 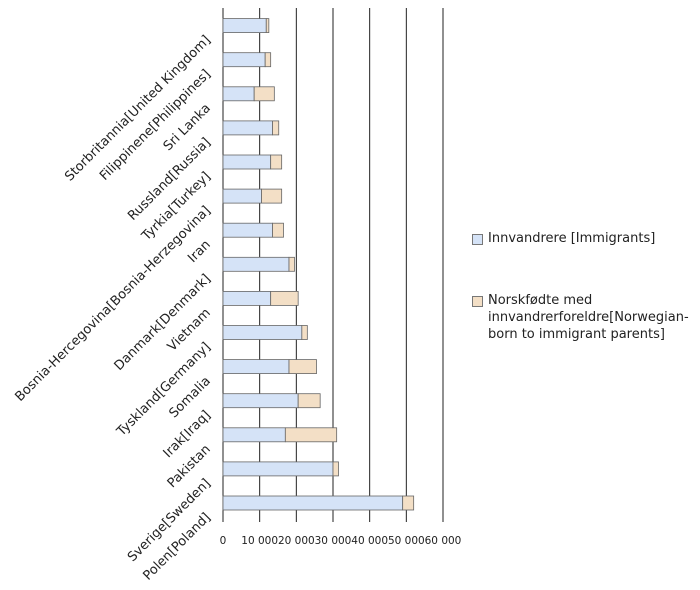 What do you see at coordinates (333, 541) in the screenshot?
I see `x-tick-label: 30 000` at bounding box center [333, 541].